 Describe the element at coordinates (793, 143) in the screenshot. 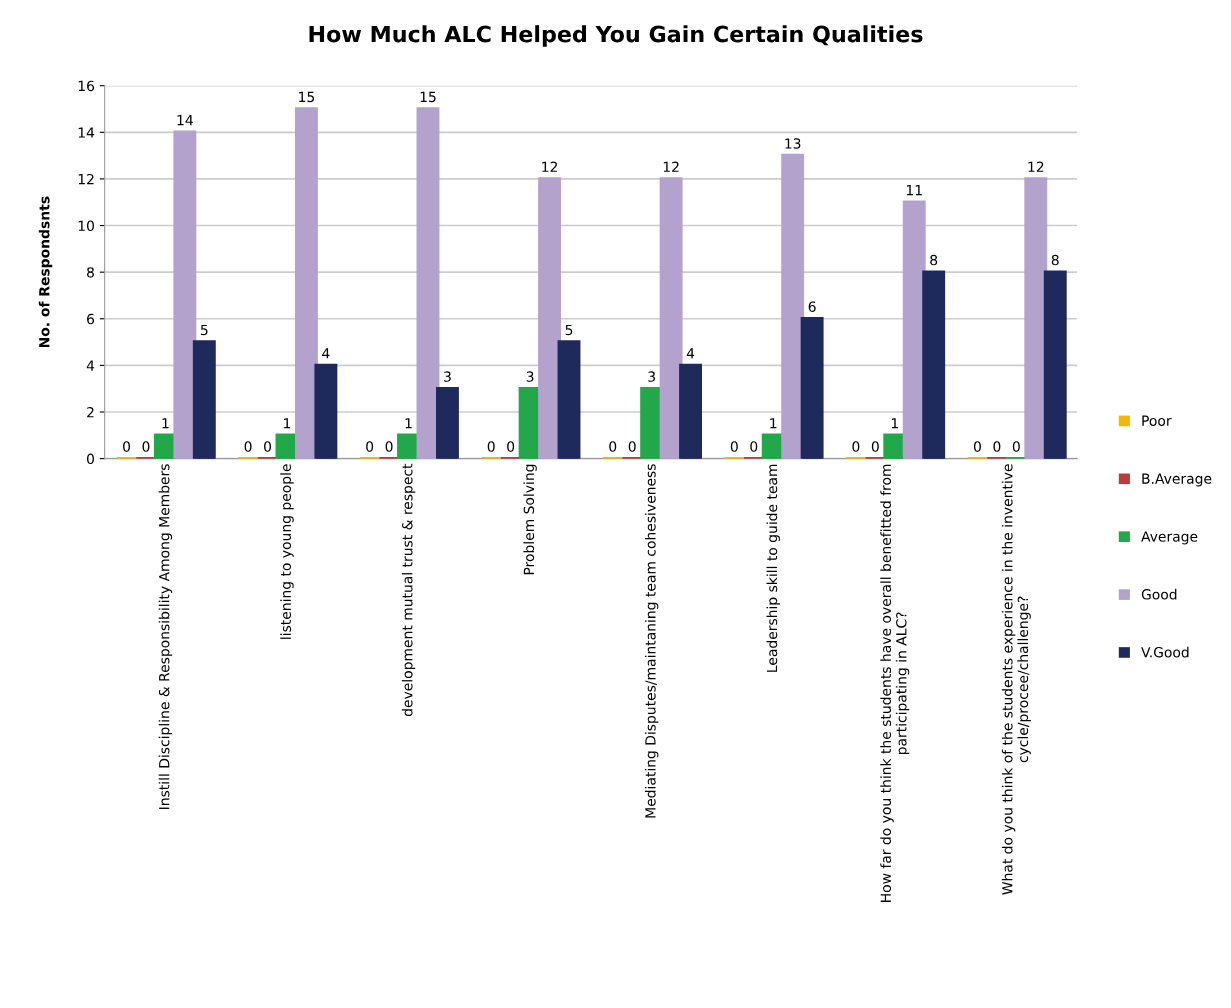

I see `data-label: 13` at that location.